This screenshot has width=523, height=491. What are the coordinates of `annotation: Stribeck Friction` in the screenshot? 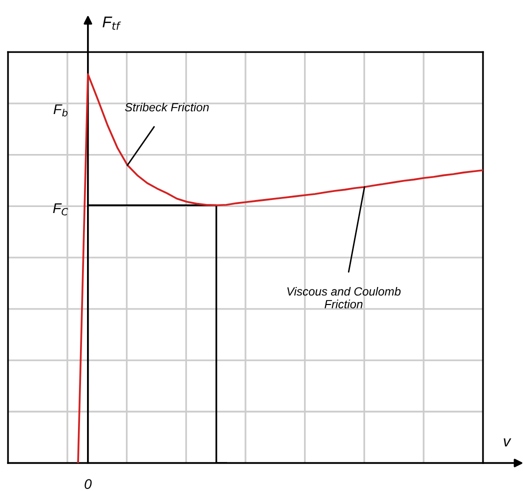 It's located at (166, 107).